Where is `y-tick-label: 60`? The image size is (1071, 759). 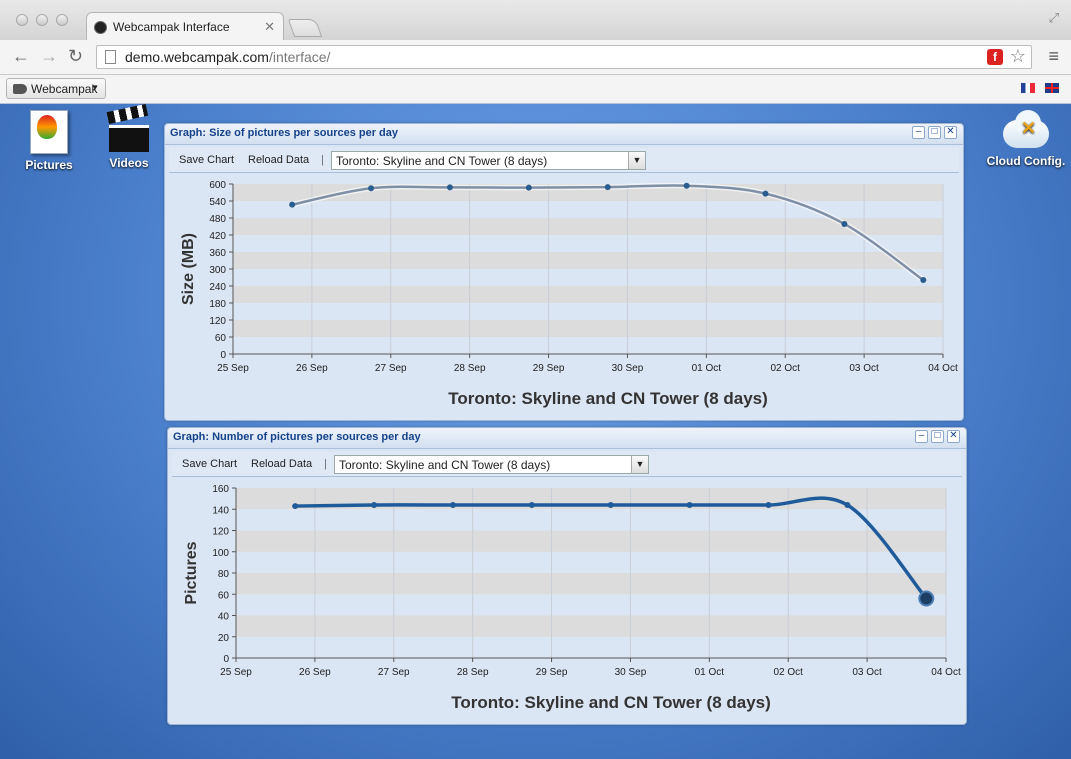
y-tick-label: 60 is located at coordinates (221, 338).